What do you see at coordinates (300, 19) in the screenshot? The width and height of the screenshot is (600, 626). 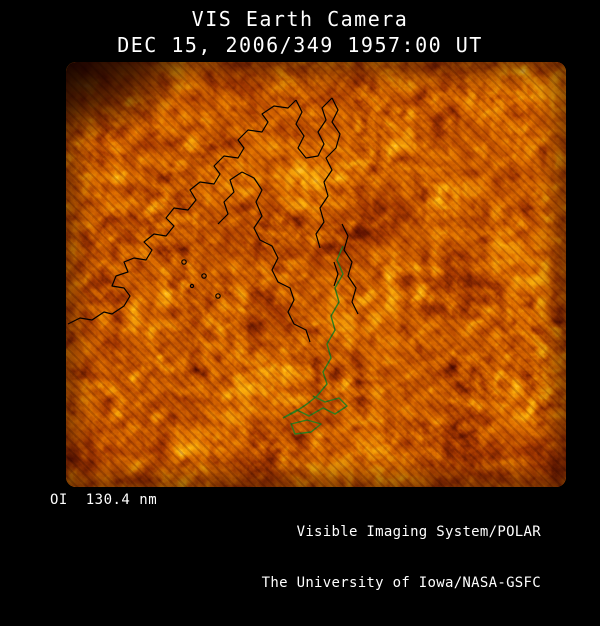 I see `image-title: VIS Earth Camera` at bounding box center [300, 19].